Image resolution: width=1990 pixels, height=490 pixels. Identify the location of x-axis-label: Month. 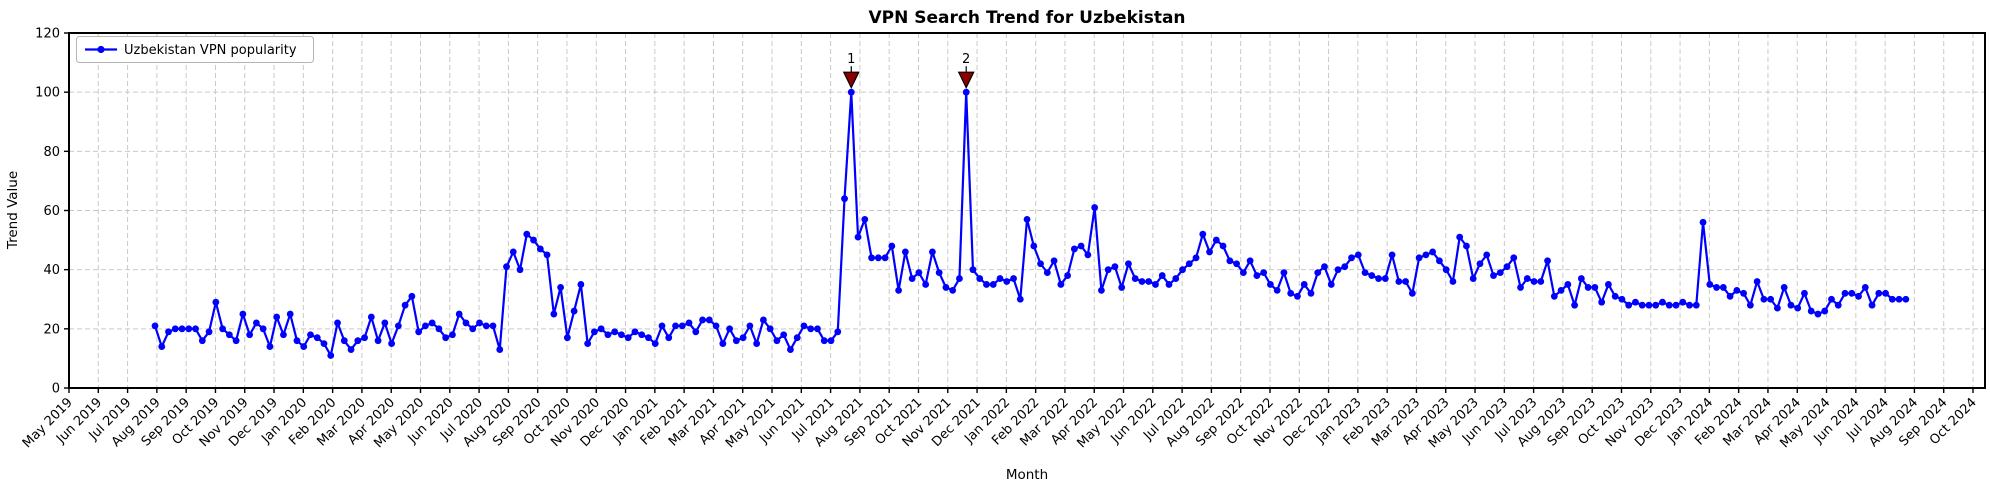
(1027, 475).